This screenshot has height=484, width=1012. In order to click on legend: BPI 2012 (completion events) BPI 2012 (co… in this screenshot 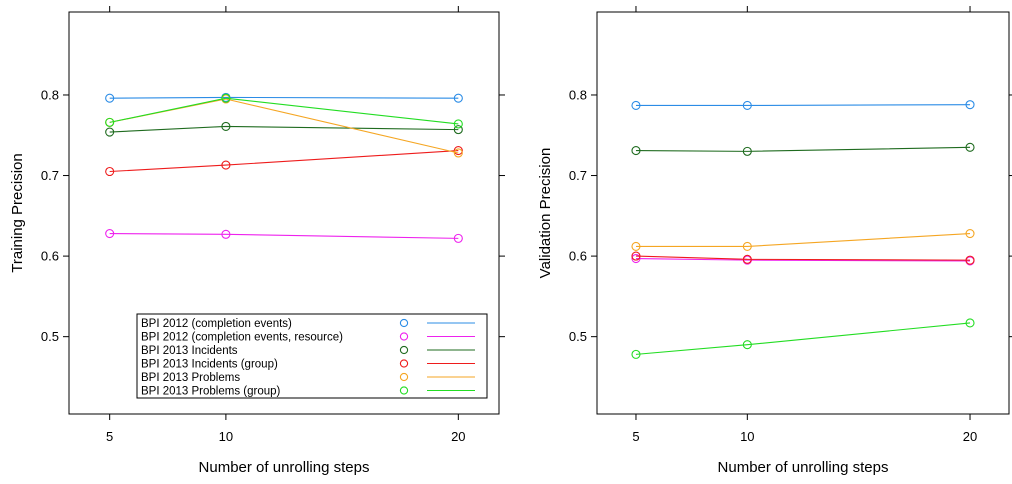, I will do `click(312, 356)`.